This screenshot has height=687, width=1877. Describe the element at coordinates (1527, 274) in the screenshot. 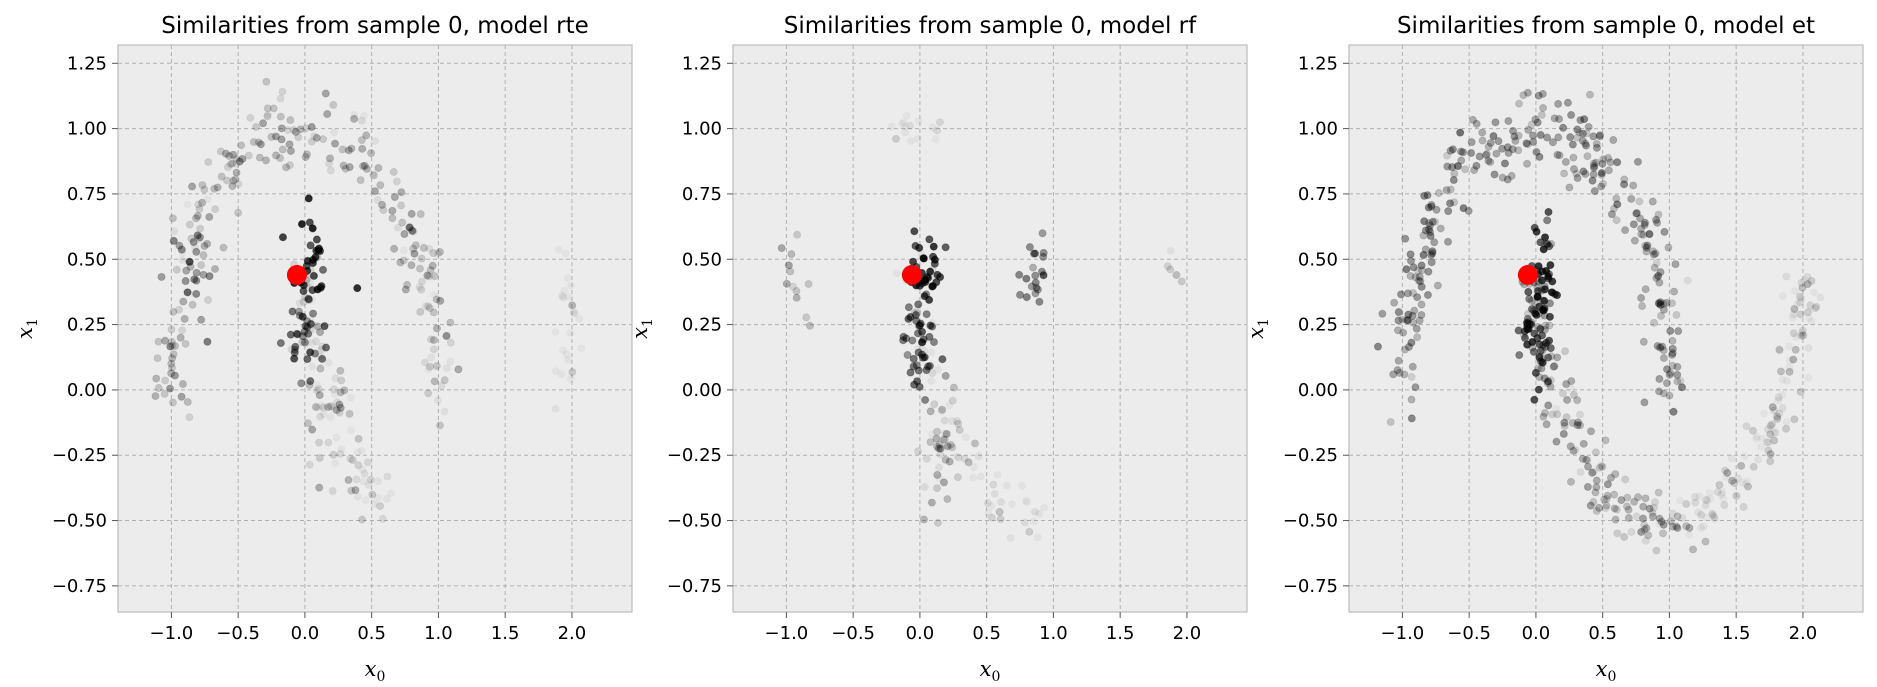

I see `reference-sample-point` at that location.